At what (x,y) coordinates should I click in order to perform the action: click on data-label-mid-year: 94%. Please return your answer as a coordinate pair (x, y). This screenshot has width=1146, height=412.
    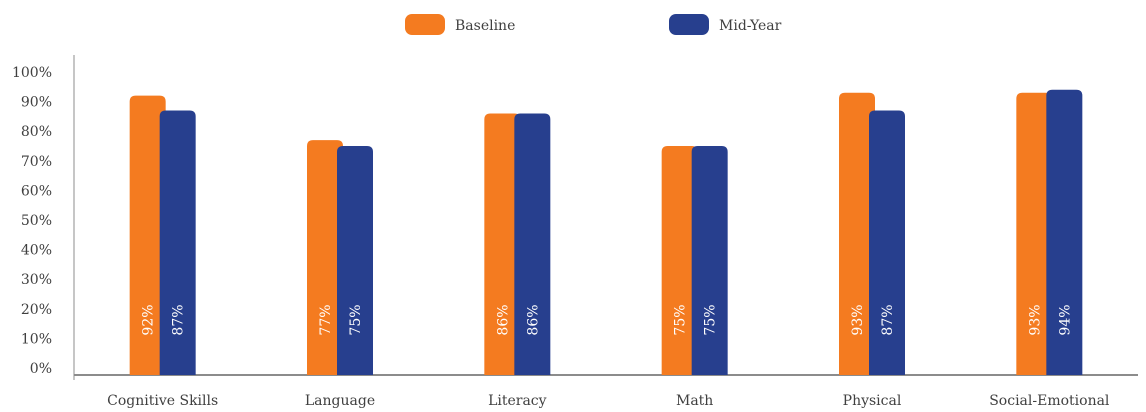
    Looking at the image, I should click on (1065, 319).